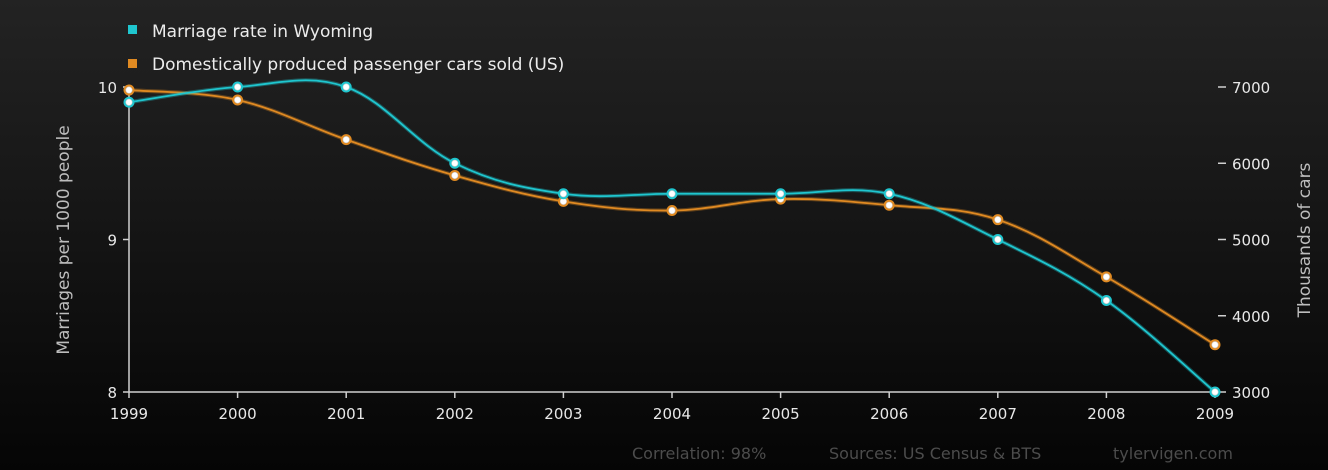 The height and width of the screenshot is (470, 1328). What do you see at coordinates (1251, 393) in the screenshot?
I see `right-tick-label: 3000` at bounding box center [1251, 393].